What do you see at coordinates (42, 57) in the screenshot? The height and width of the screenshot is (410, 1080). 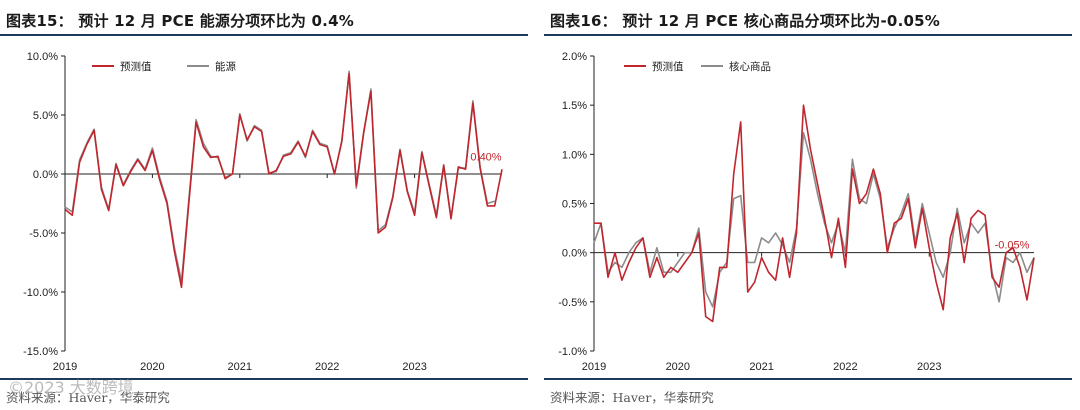 I see `y-tick-label: 10.0%` at bounding box center [42, 57].